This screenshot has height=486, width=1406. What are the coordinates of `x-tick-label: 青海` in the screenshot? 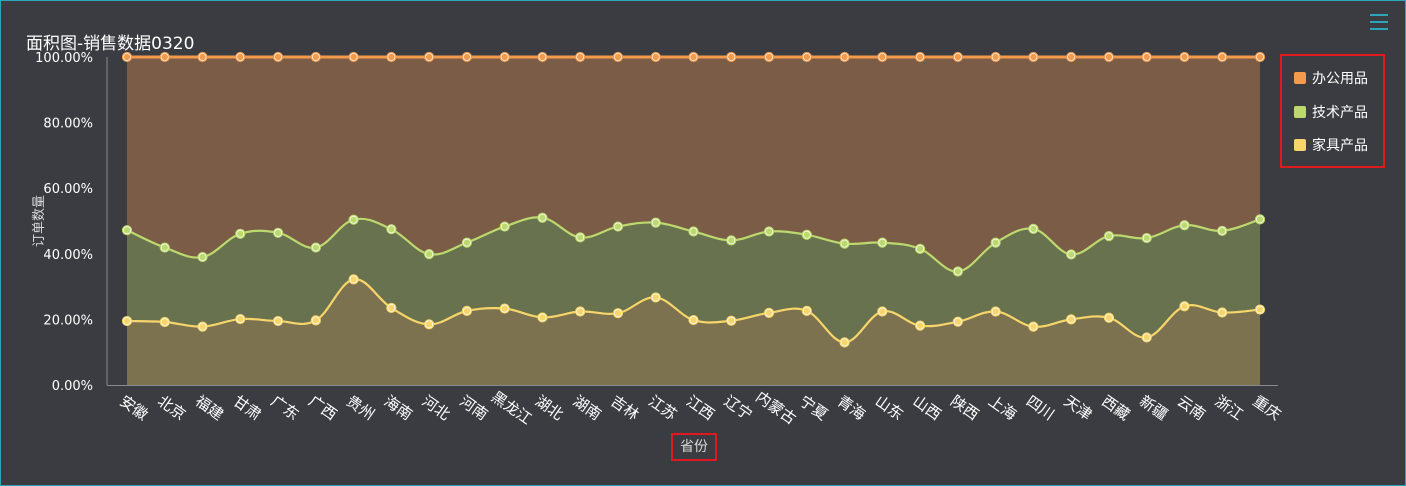 It's located at (851, 408).